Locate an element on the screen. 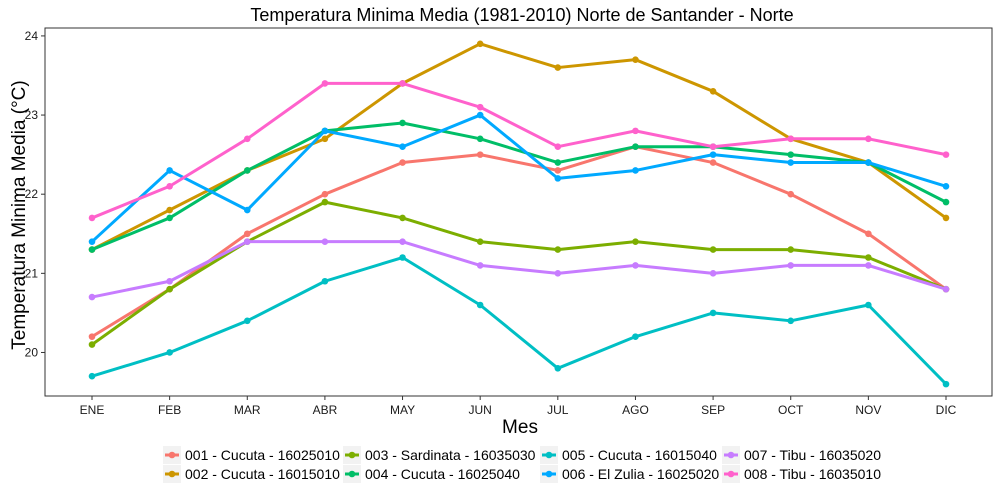  legend-item: 004 - Cucuta - 16025040 is located at coordinates (431, 474).